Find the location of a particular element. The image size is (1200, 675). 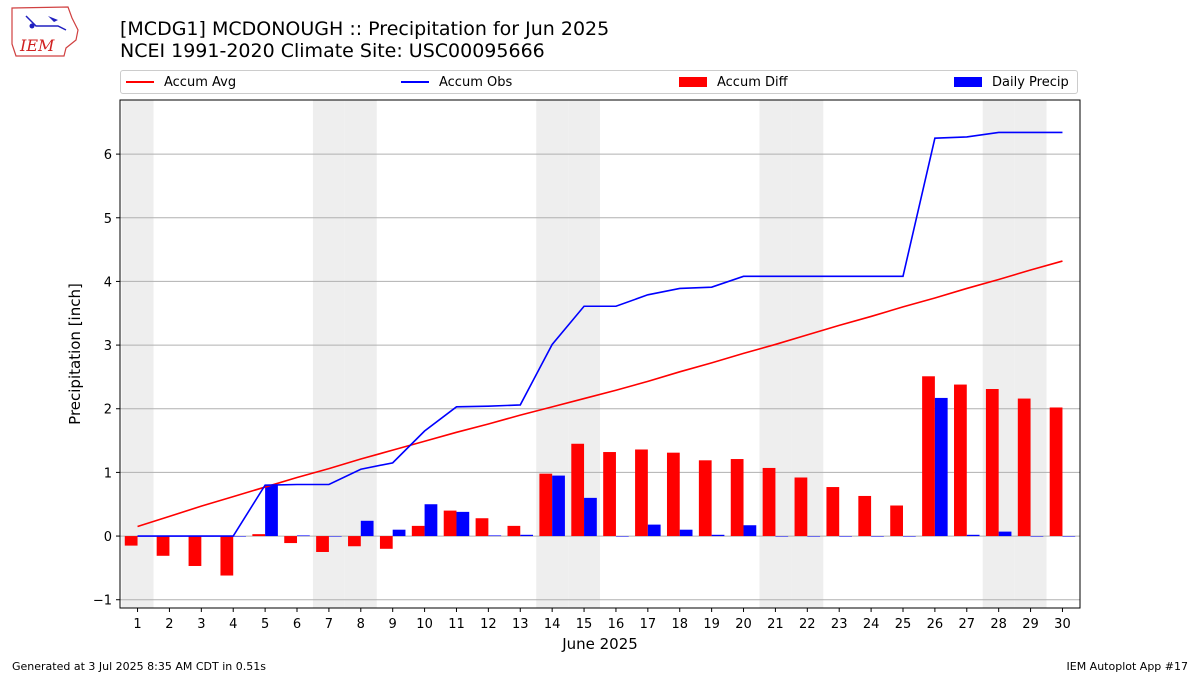

x-tick-label-1: 1 is located at coordinates (137, 624).